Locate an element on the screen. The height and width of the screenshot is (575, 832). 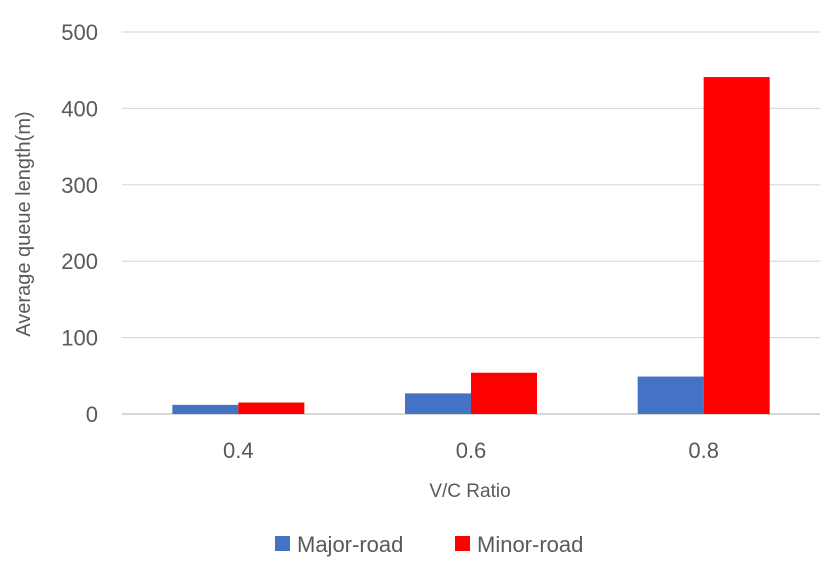
y-tick-label: 0 is located at coordinates (92, 414).